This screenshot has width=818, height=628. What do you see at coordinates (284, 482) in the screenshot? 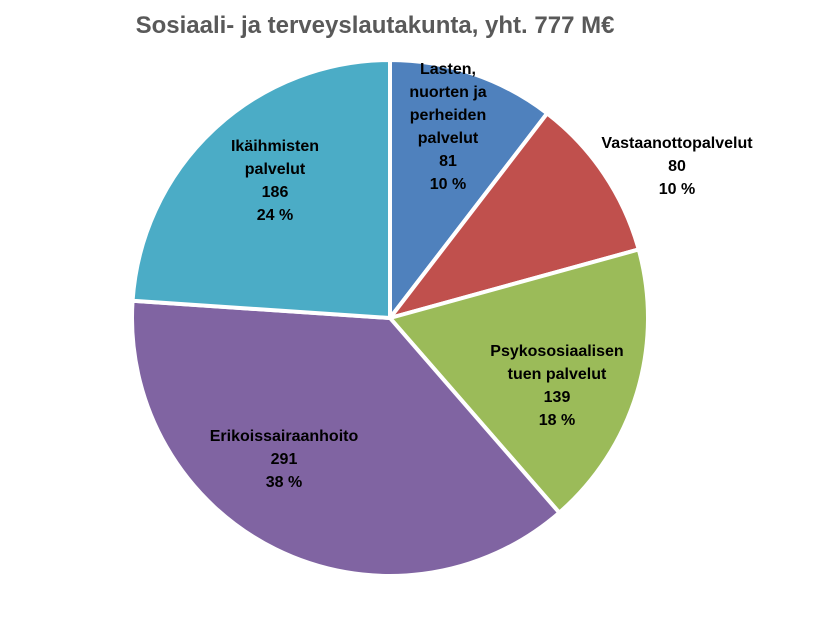
I see `slice-percent: 38 %` at bounding box center [284, 482].